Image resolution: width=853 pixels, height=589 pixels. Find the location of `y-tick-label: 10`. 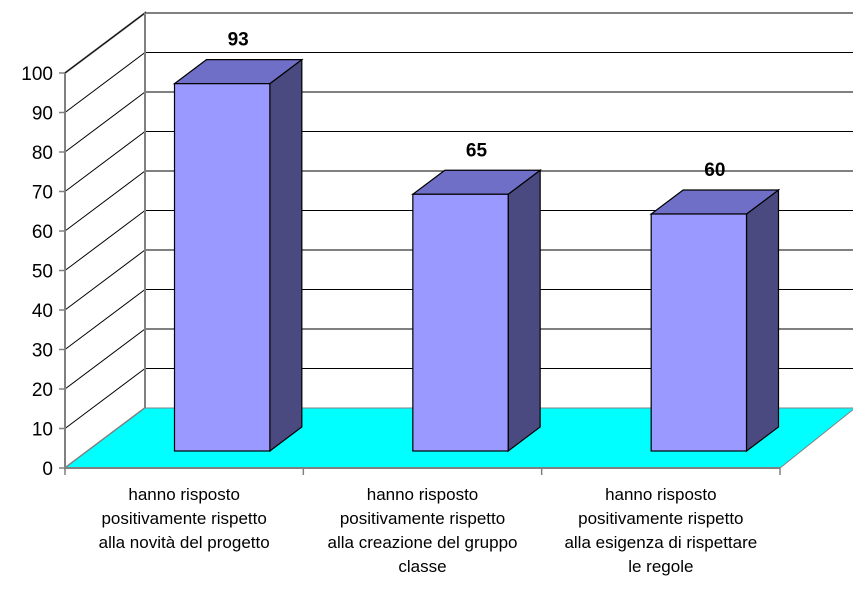

y-tick-label: 10 is located at coordinates (42, 430).